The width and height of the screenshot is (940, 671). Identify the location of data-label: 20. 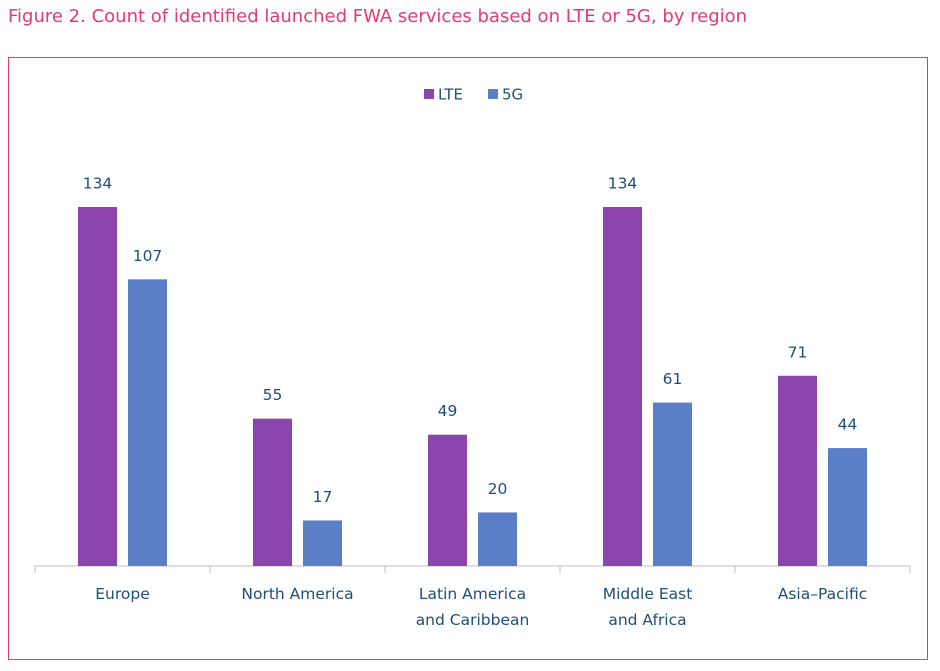
(498, 489).